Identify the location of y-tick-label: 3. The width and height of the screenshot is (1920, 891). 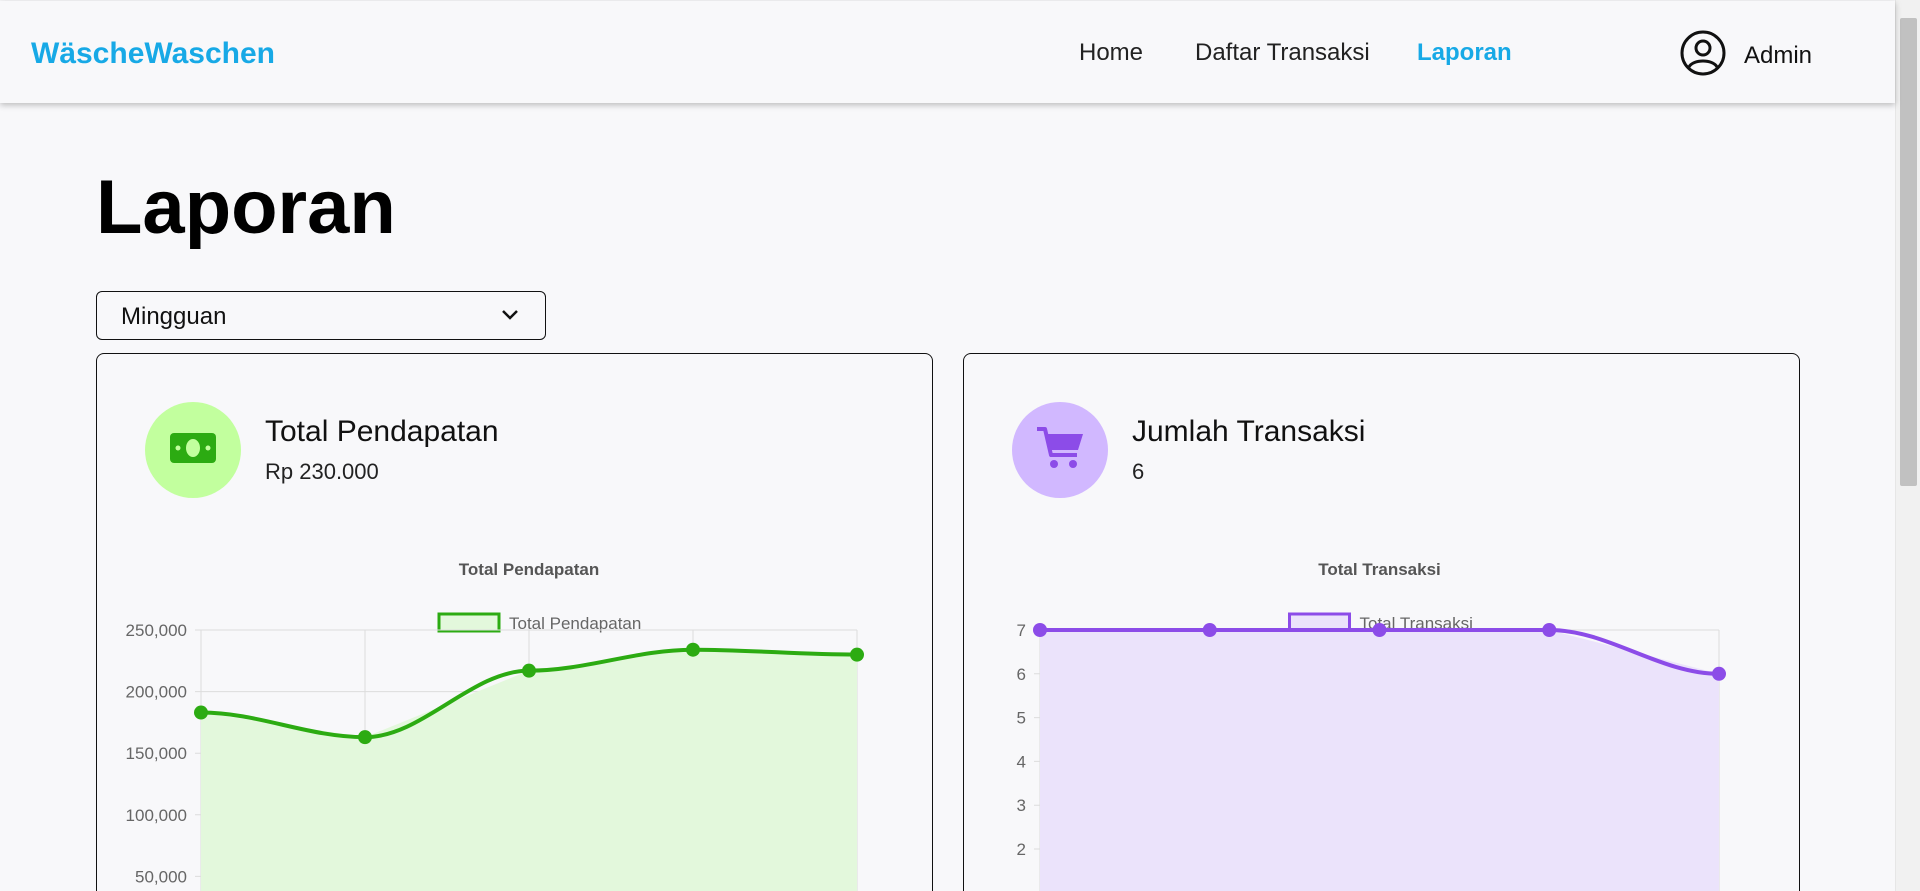
(1021, 805).